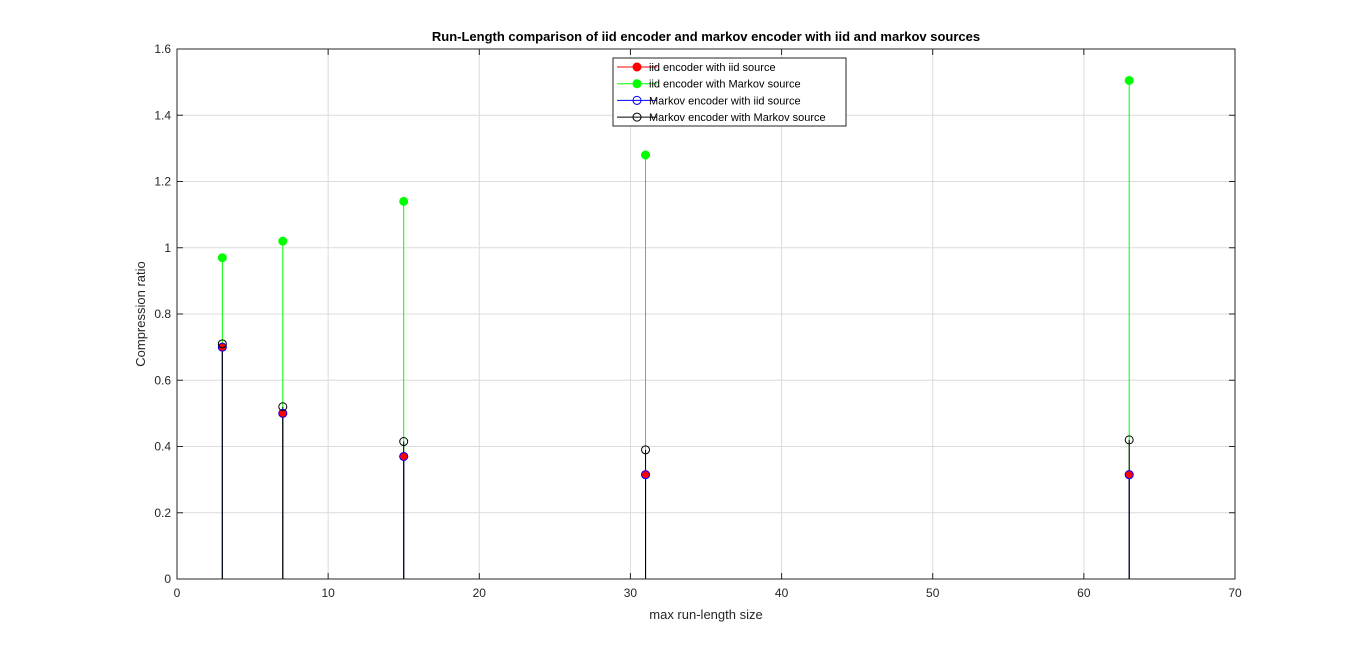 The image size is (1366, 651). I want to click on legend-box, so click(729, 92).